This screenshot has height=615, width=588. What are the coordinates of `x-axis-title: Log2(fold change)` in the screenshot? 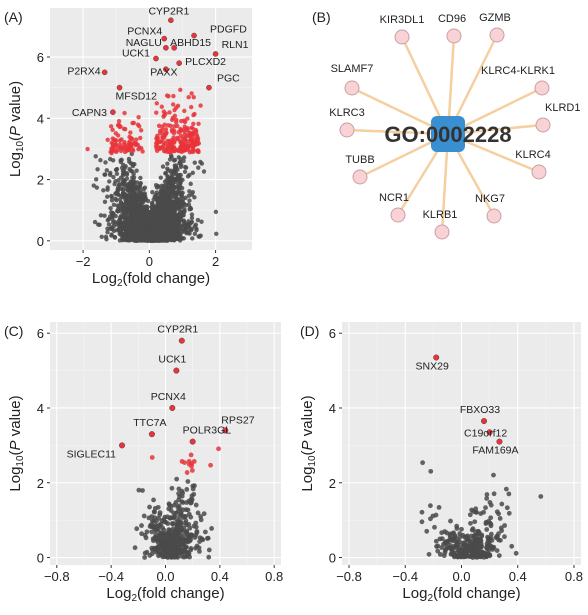 It's located at (151, 279).